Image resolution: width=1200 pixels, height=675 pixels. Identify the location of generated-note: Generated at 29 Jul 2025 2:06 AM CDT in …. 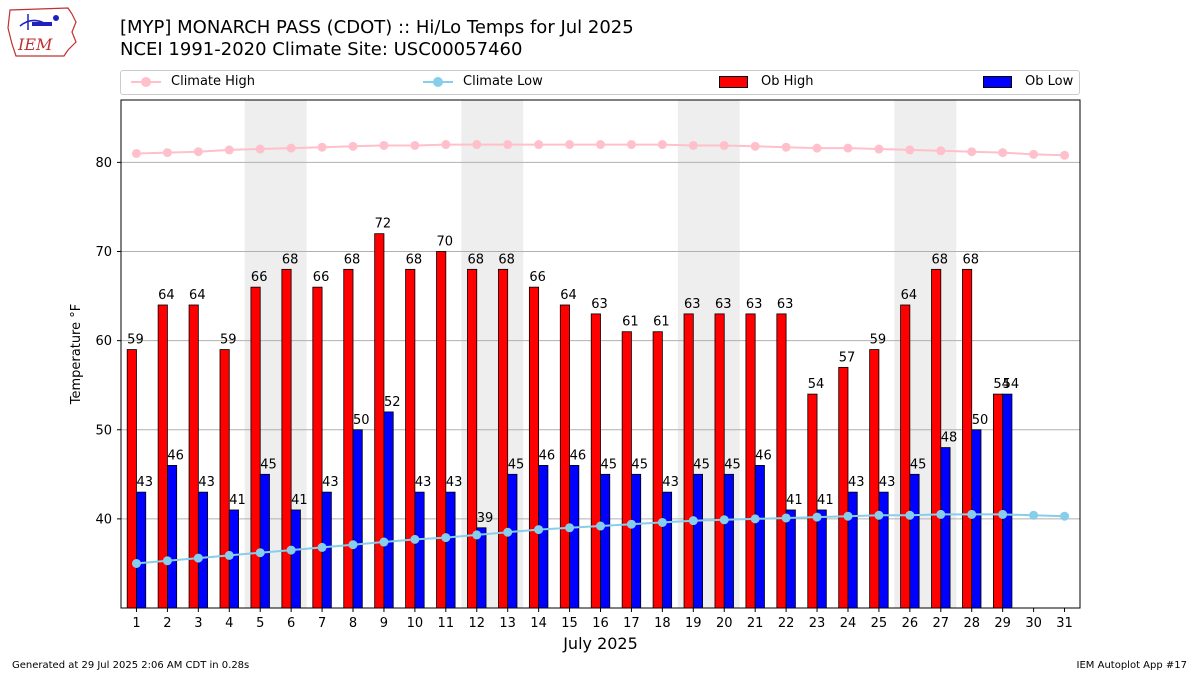
(131, 665).